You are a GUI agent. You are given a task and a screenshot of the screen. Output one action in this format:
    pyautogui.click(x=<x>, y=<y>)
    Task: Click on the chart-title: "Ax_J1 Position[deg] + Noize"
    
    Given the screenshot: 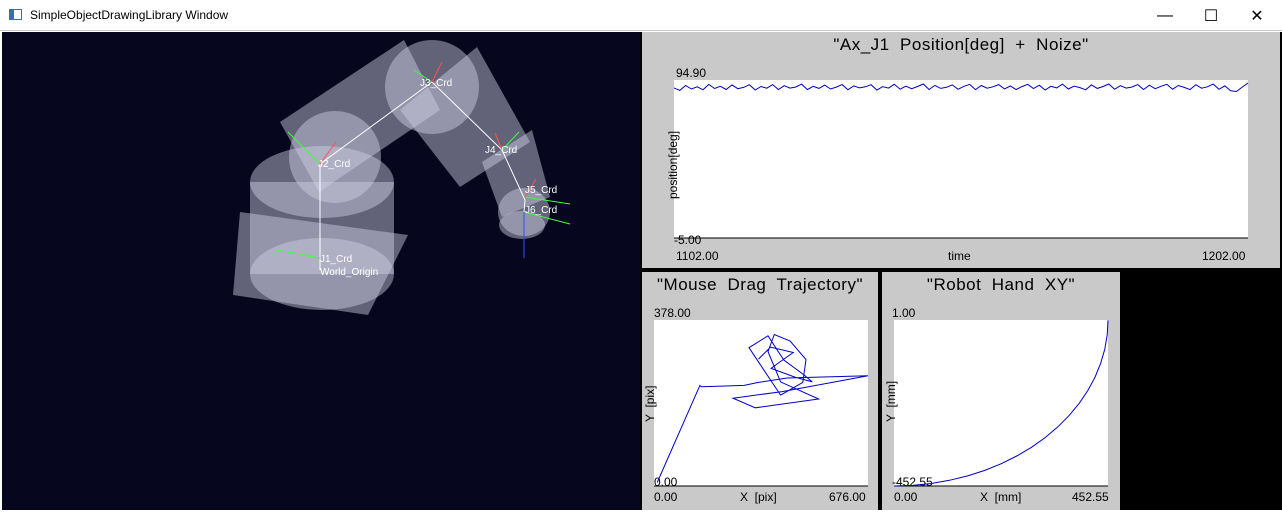 What is the action you would take?
    pyautogui.click(x=961, y=44)
    